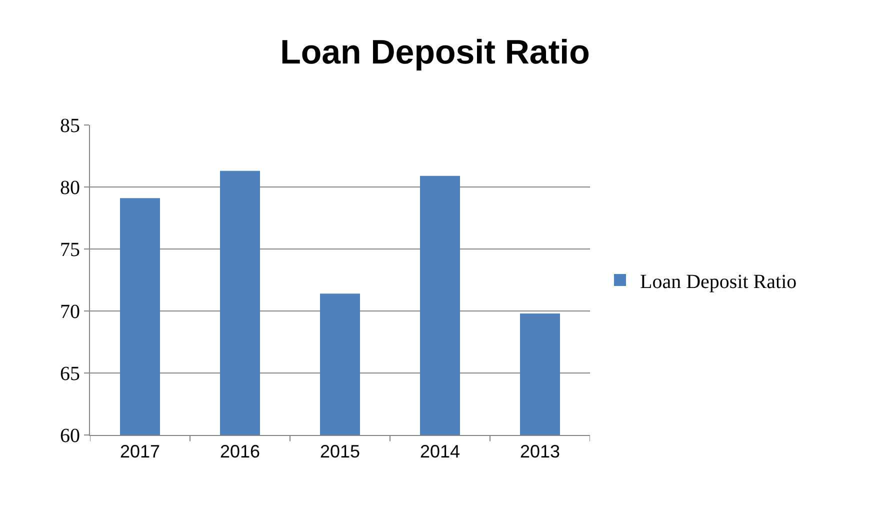 This screenshot has width=870, height=514. Describe the element at coordinates (435, 52) in the screenshot. I see `chart-title: Loan Deposit Ratio` at that location.